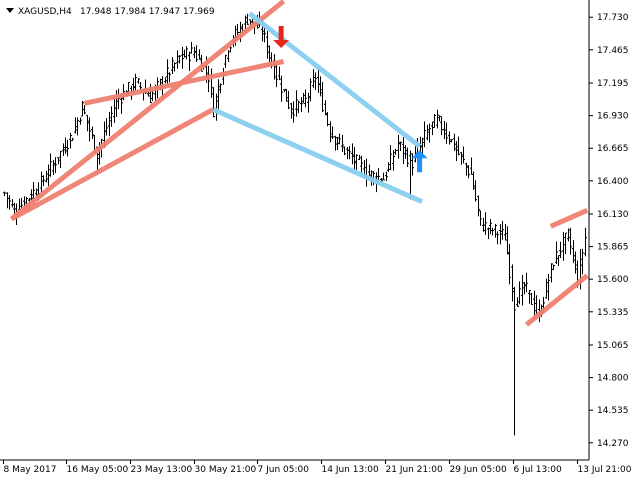  I want to click on y-tick-label: 17.195, so click(613, 84).